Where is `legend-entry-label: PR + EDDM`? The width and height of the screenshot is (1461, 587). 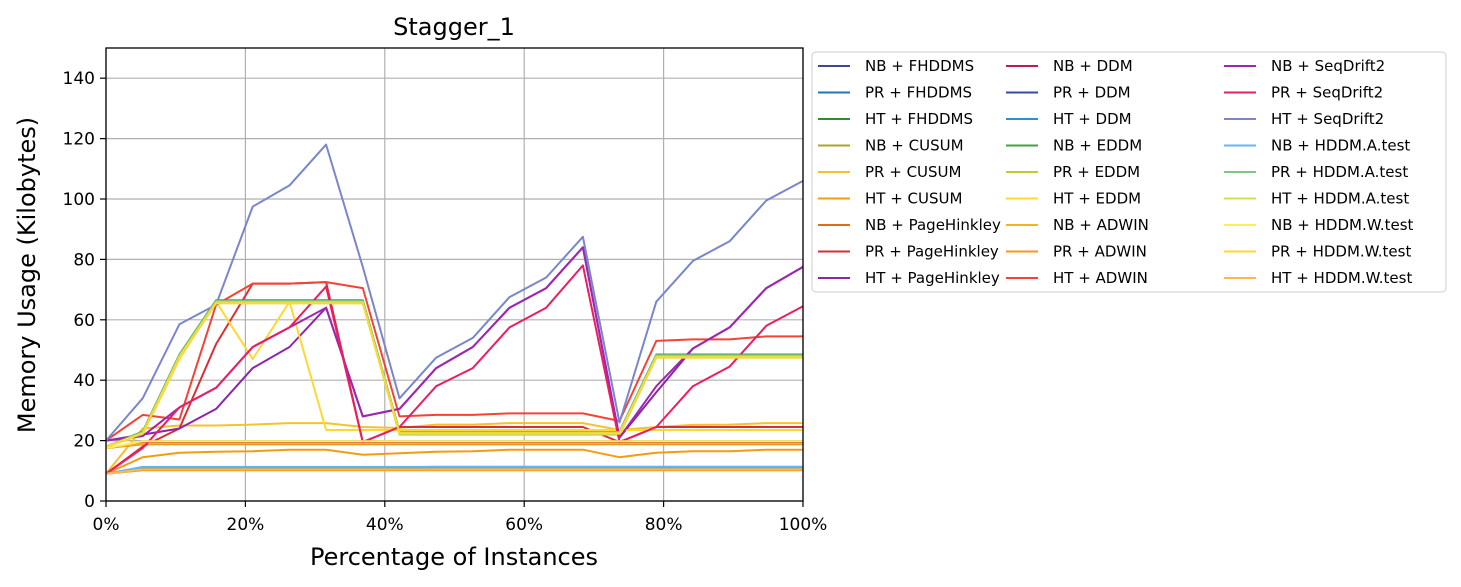 legend-entry-label: PR + EDDM is located at coordinates (1096, 172).